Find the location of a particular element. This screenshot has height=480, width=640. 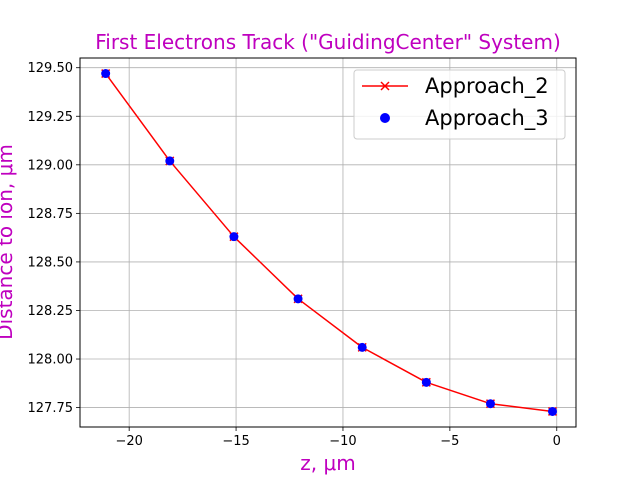

y-tick-label: 128.50 is located at coordinates (51, 262).